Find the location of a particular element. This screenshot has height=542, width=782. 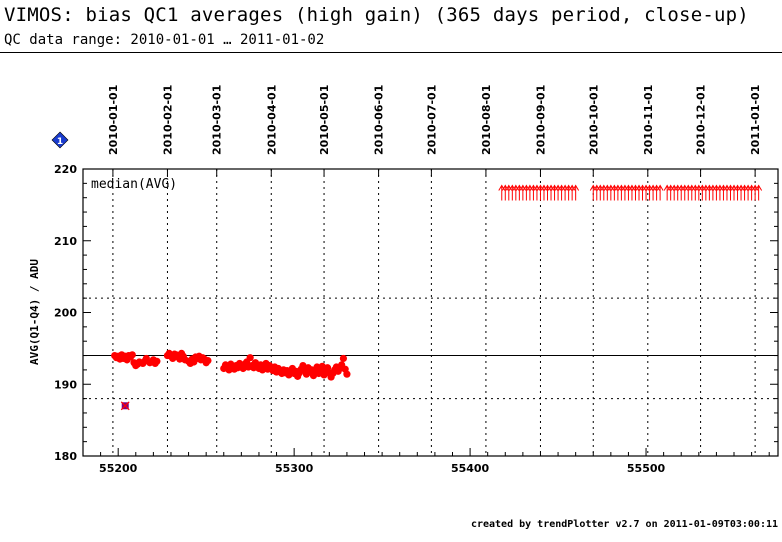

top-date-label: 2010-08-01 is located at coordinates (486, 120).